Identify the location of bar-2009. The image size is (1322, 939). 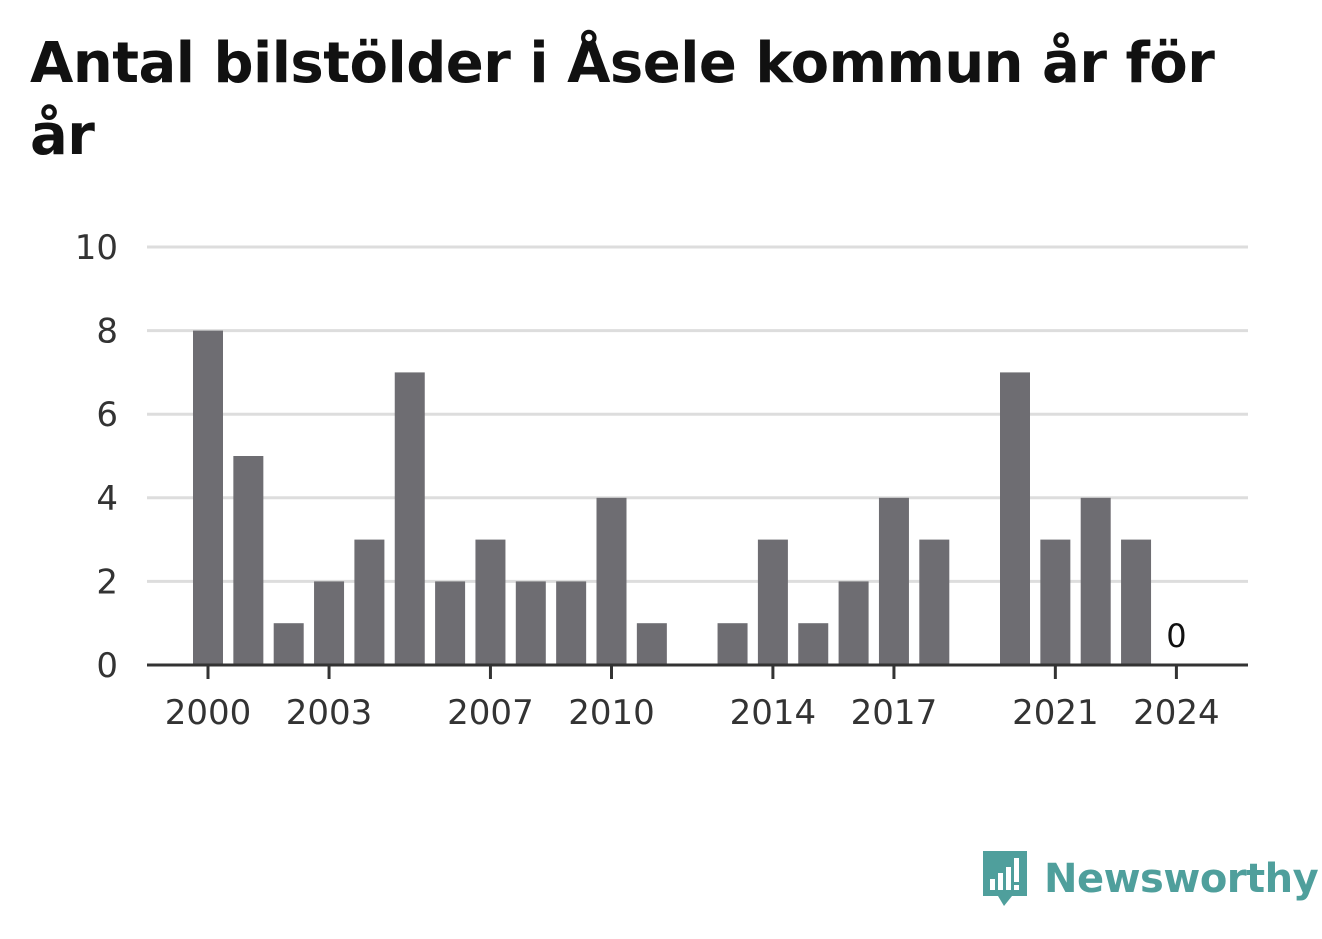
(571, 623).